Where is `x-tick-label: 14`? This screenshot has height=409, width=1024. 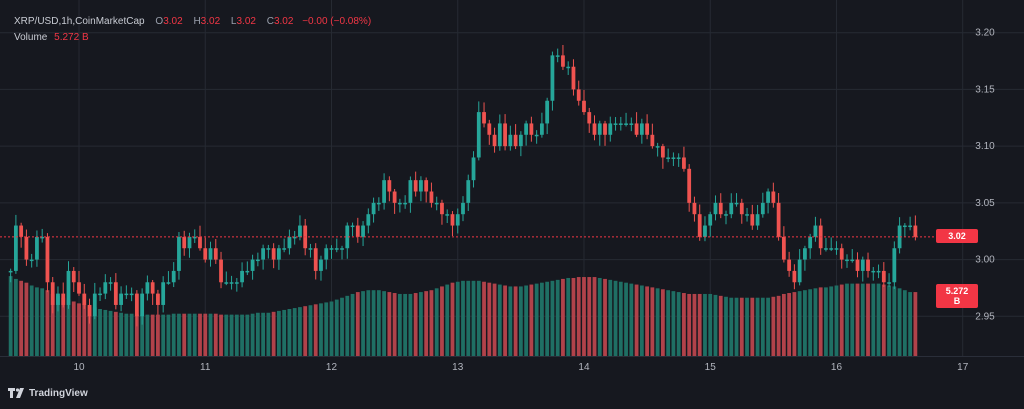
x-tick-label: 14 is located at coordinates (584, 367).